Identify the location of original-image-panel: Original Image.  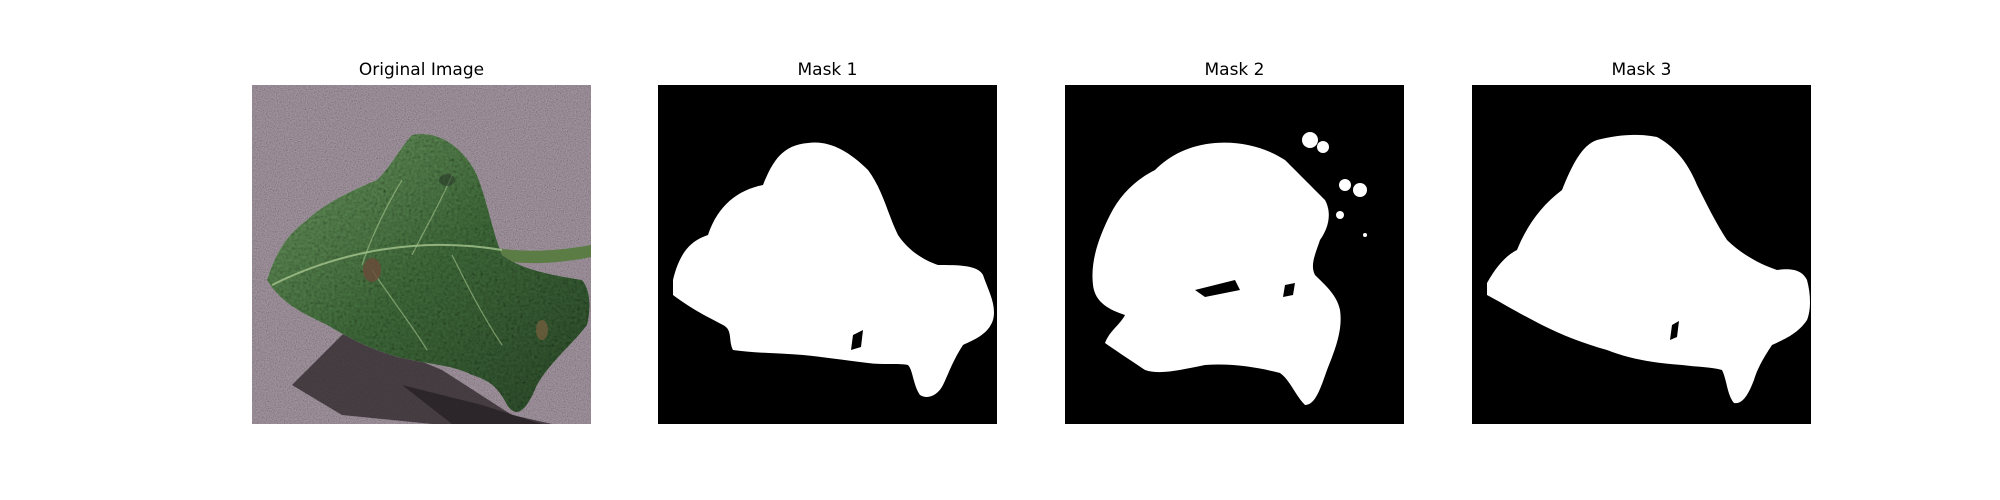
(421, 239).